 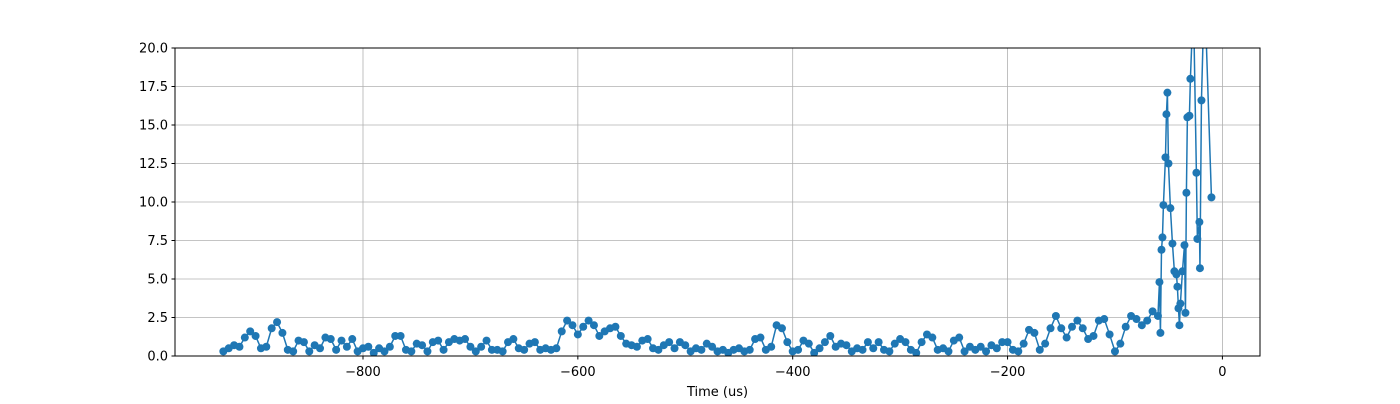 I want to click on x-tick-label: −400, so click(x=793, y=372).